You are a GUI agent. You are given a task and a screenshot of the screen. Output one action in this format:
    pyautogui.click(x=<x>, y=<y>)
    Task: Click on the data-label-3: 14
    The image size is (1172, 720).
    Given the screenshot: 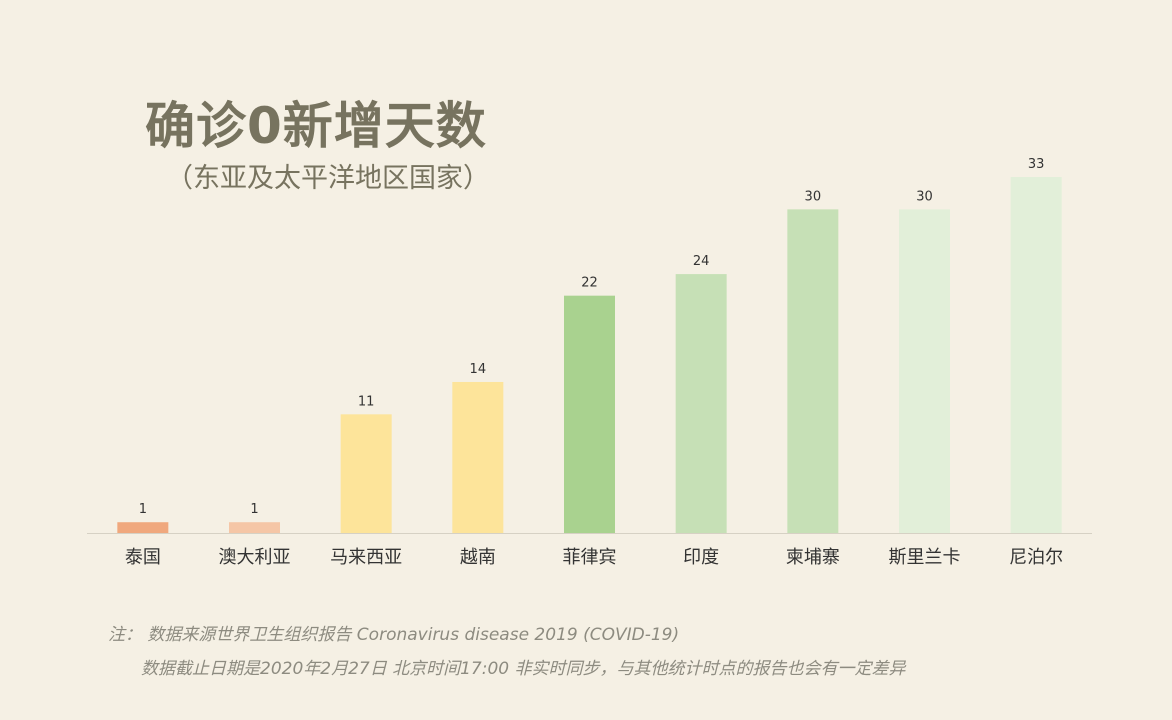 What is the action you would take?
    pyautogui.click(x=478, y=369)
    